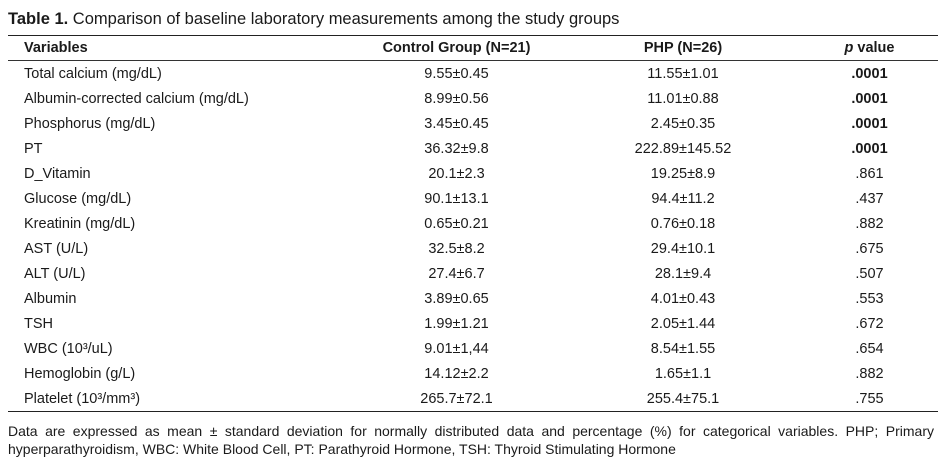 The height and width of the screenshot is (472, 946). I want to click on cell-p-value: .755, so click(869, 398).